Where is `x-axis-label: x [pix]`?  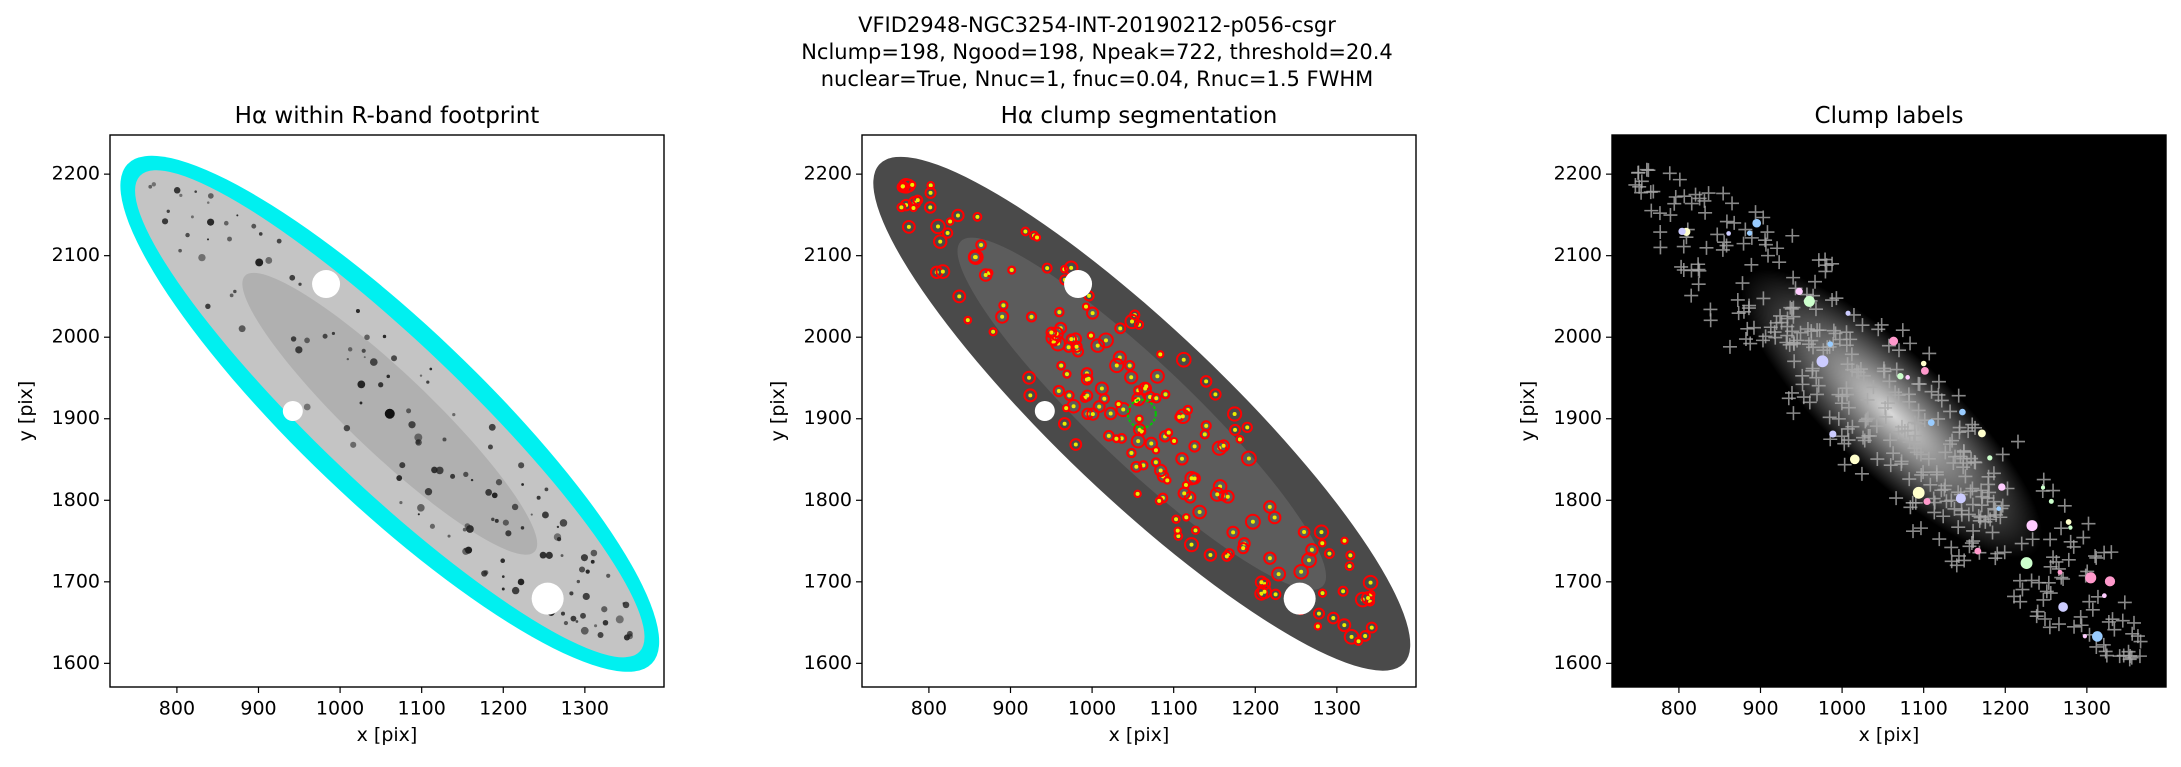
x-axis-label: x [pix] is located at coordinates (1889, 735).